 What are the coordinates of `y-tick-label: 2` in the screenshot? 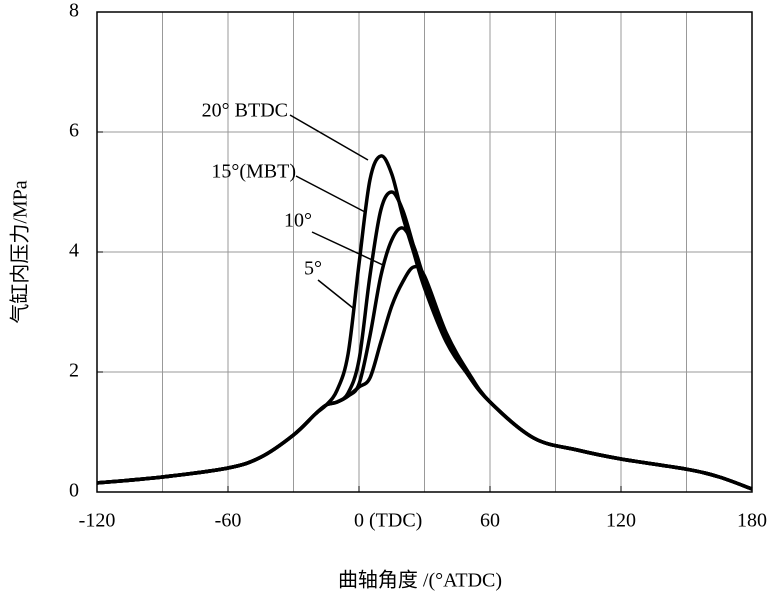 It's located at (74, 371).